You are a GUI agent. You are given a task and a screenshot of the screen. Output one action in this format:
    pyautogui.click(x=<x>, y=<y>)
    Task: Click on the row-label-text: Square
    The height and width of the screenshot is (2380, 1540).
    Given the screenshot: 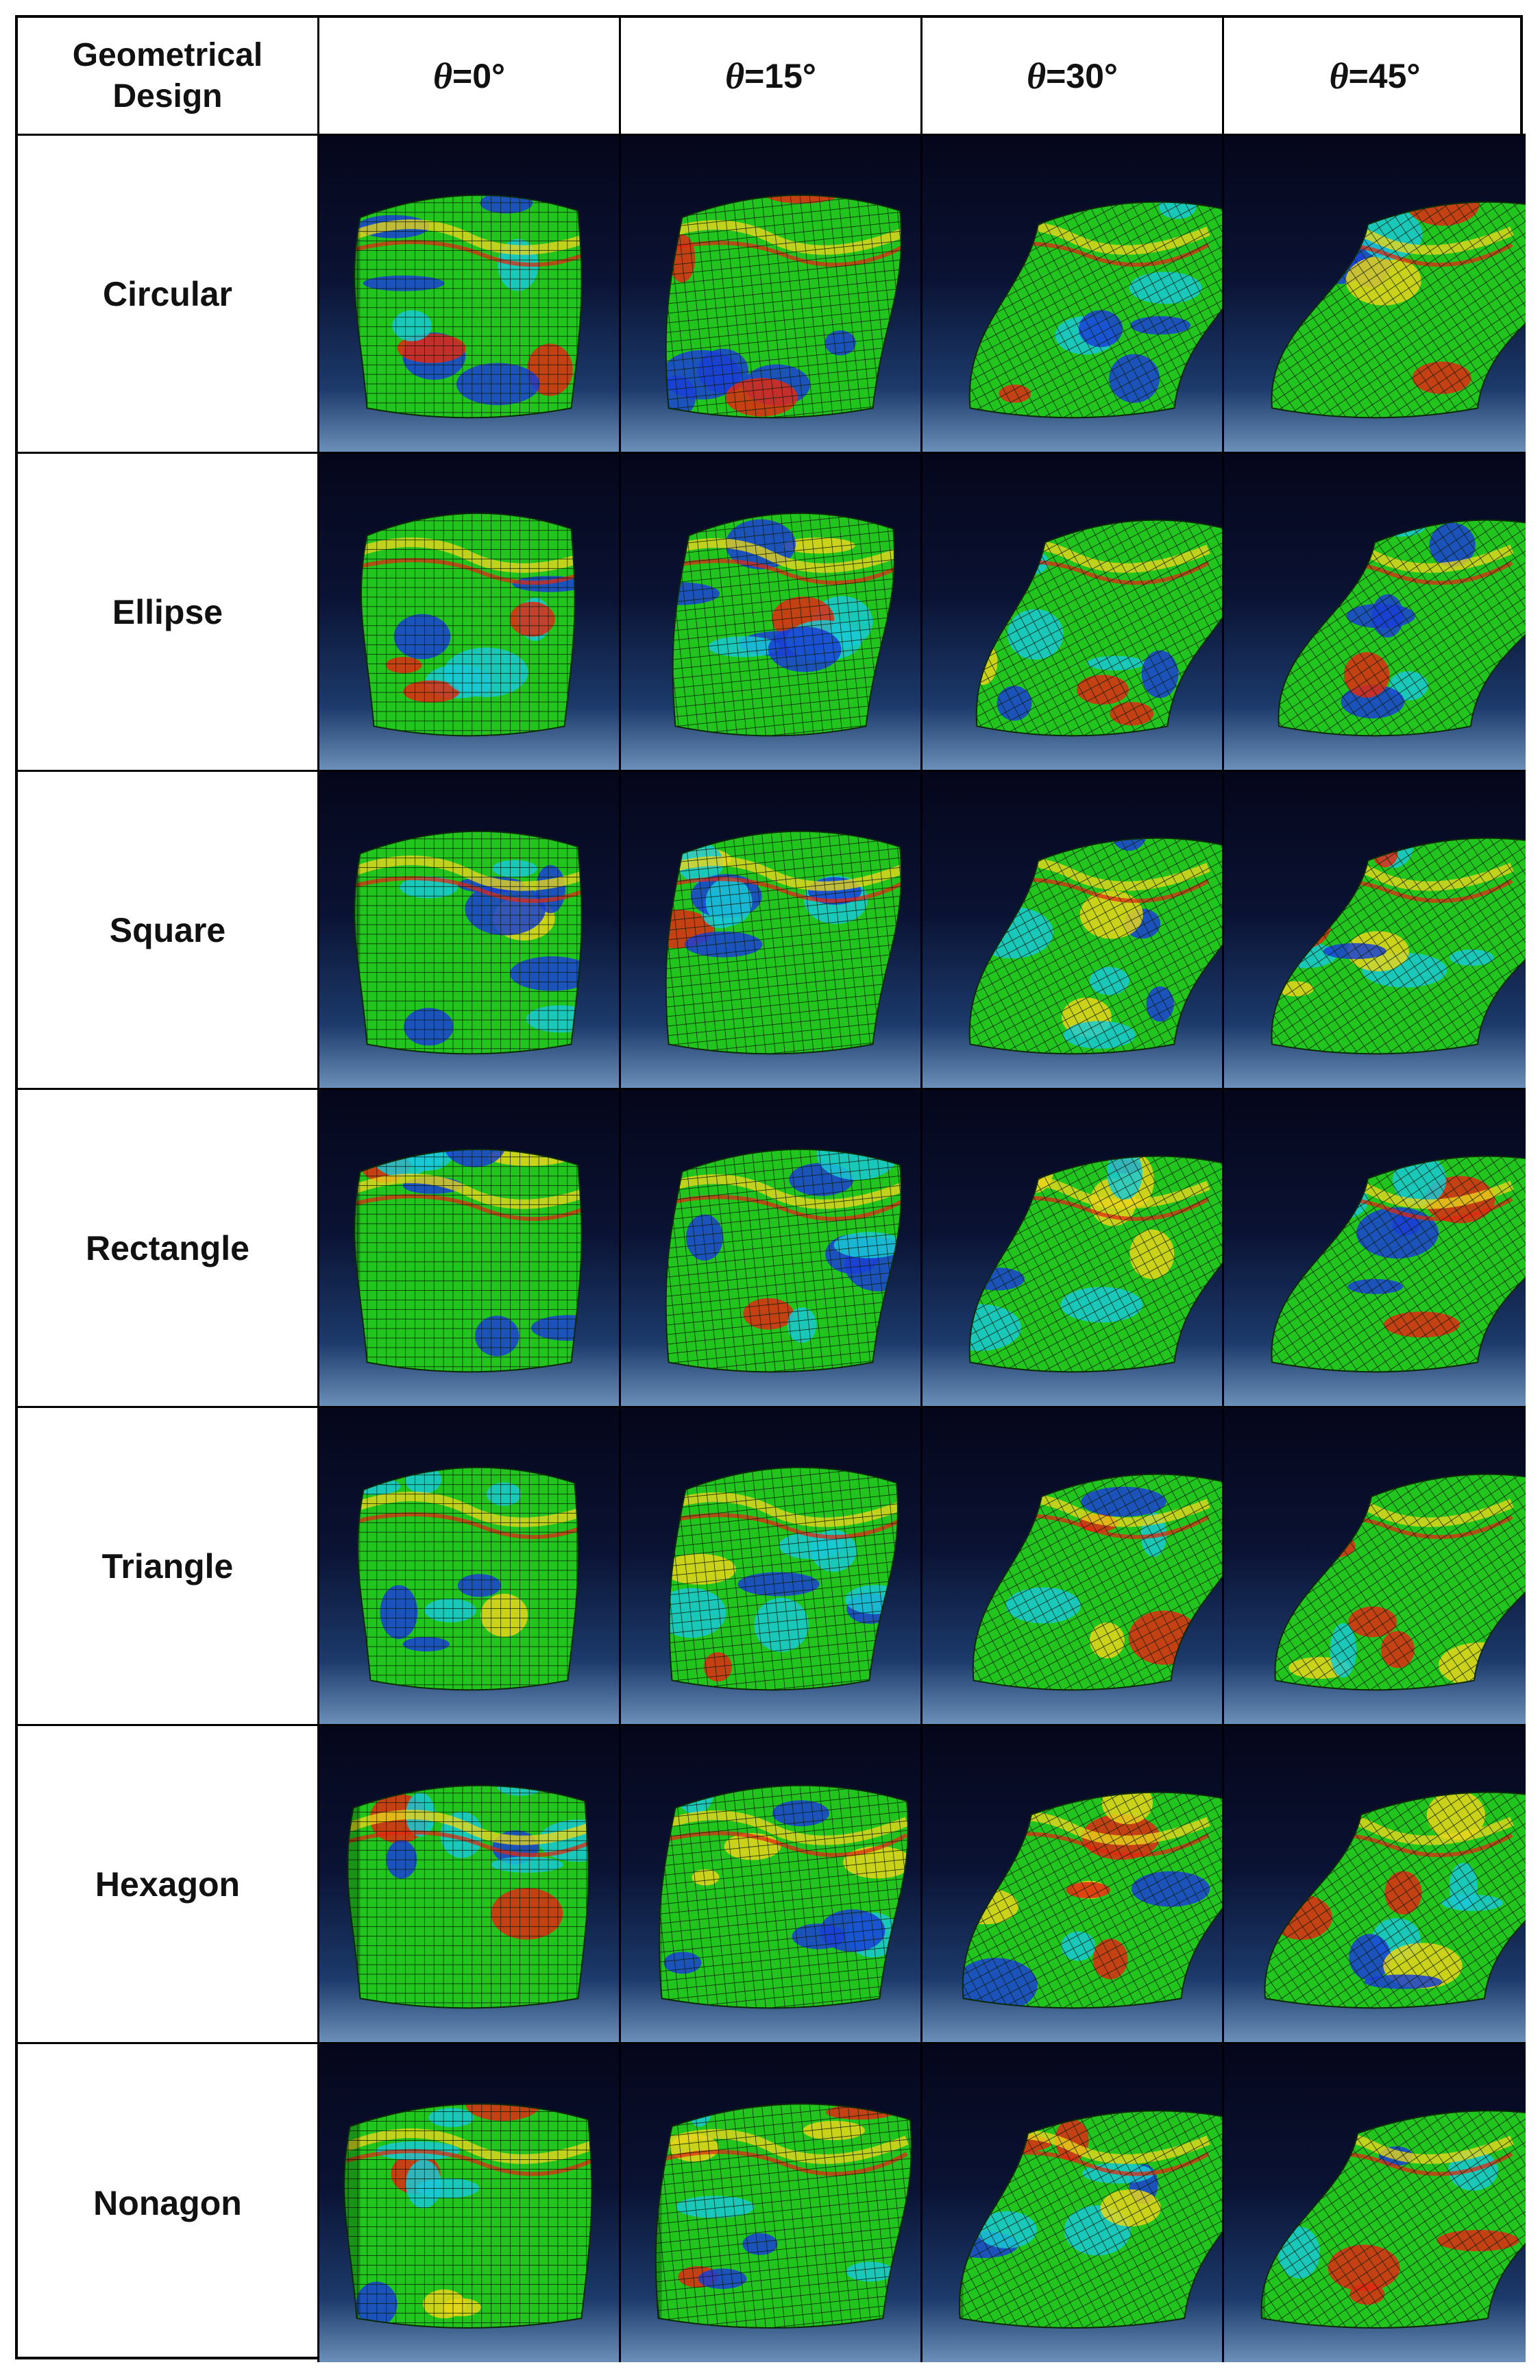 What is the action you would take?
    pyautogui.click(x=167, y=929)
    